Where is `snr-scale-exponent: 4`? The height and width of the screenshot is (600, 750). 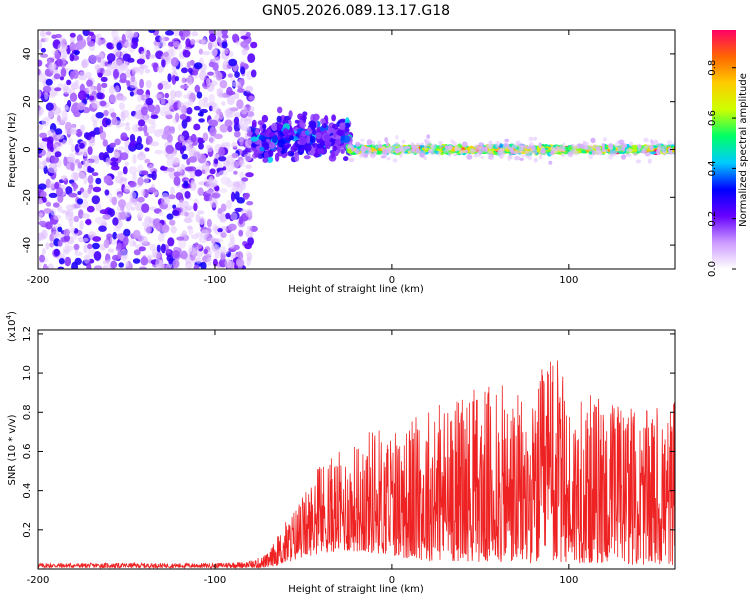 snr-scale-exponent: 4 is located at coordinates (9, 316).